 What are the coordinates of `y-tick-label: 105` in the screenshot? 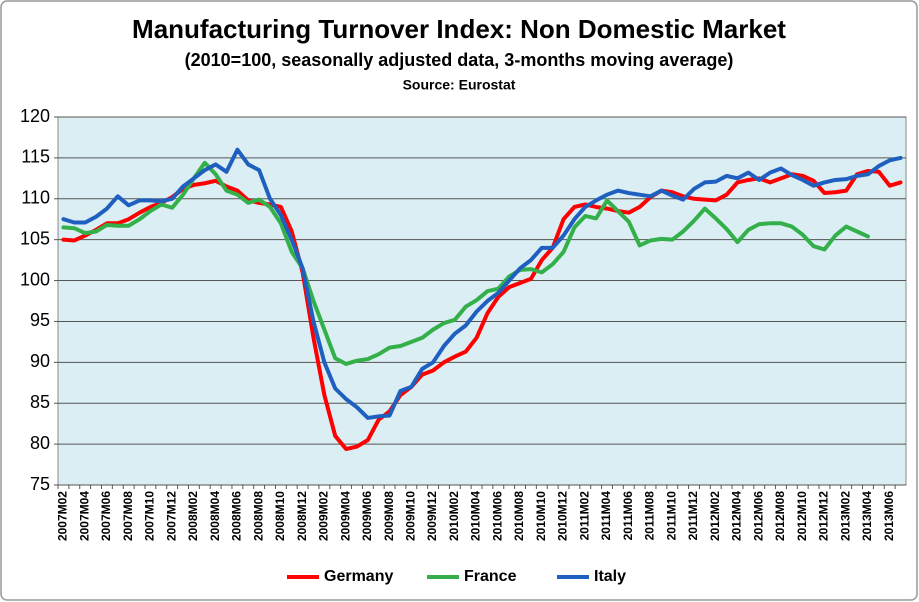 It's located at (35, 238).